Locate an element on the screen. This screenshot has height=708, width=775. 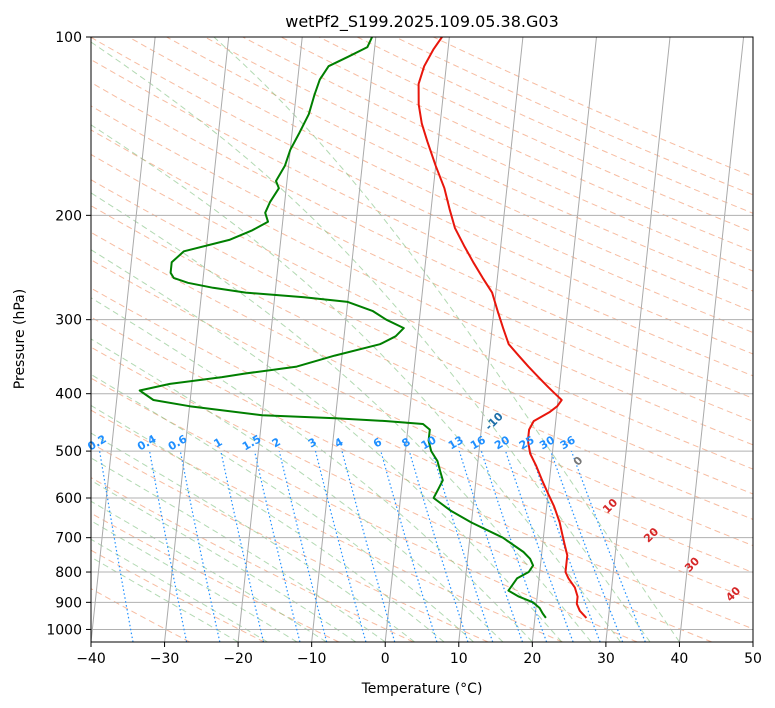
x-tick-label: −40 is located at coordinates (91, 659).